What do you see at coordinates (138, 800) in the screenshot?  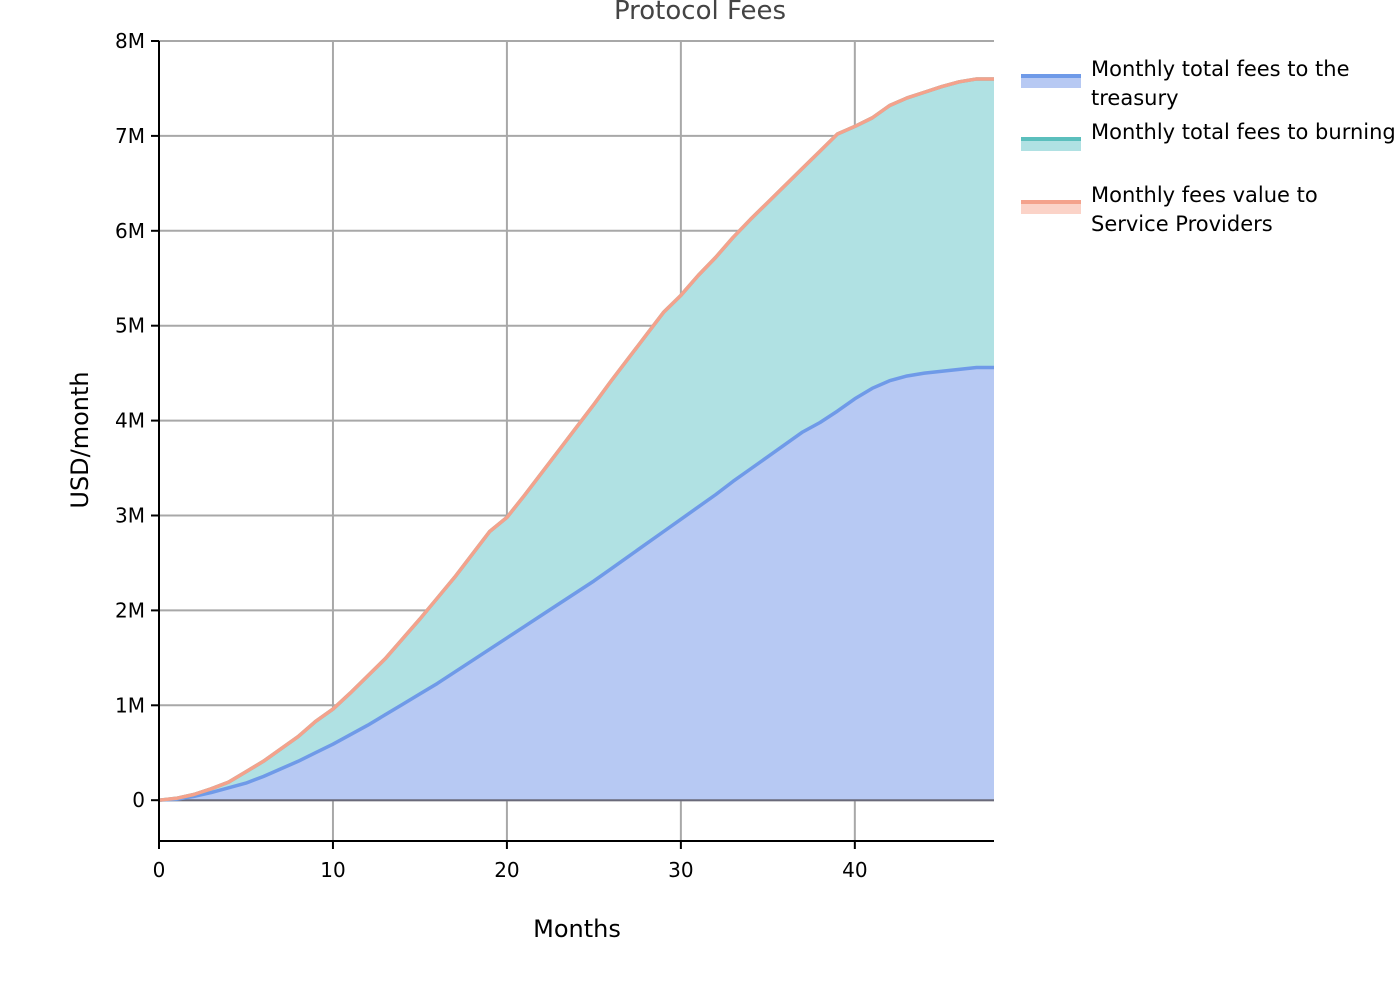 I see `y-tick-label: 0` at bounding box center [138, 800].